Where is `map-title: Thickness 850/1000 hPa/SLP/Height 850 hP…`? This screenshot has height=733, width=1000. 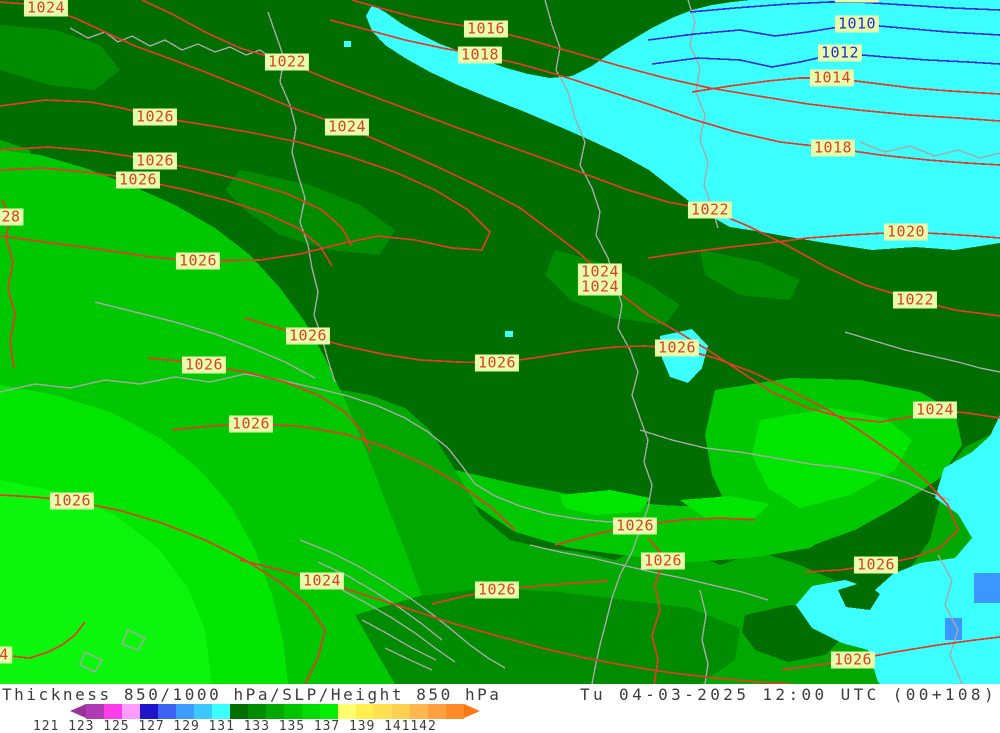 map-title: Thickness 850/1000 hPa/SLP/Height 850 hP… is located at coordinates (252, 694).